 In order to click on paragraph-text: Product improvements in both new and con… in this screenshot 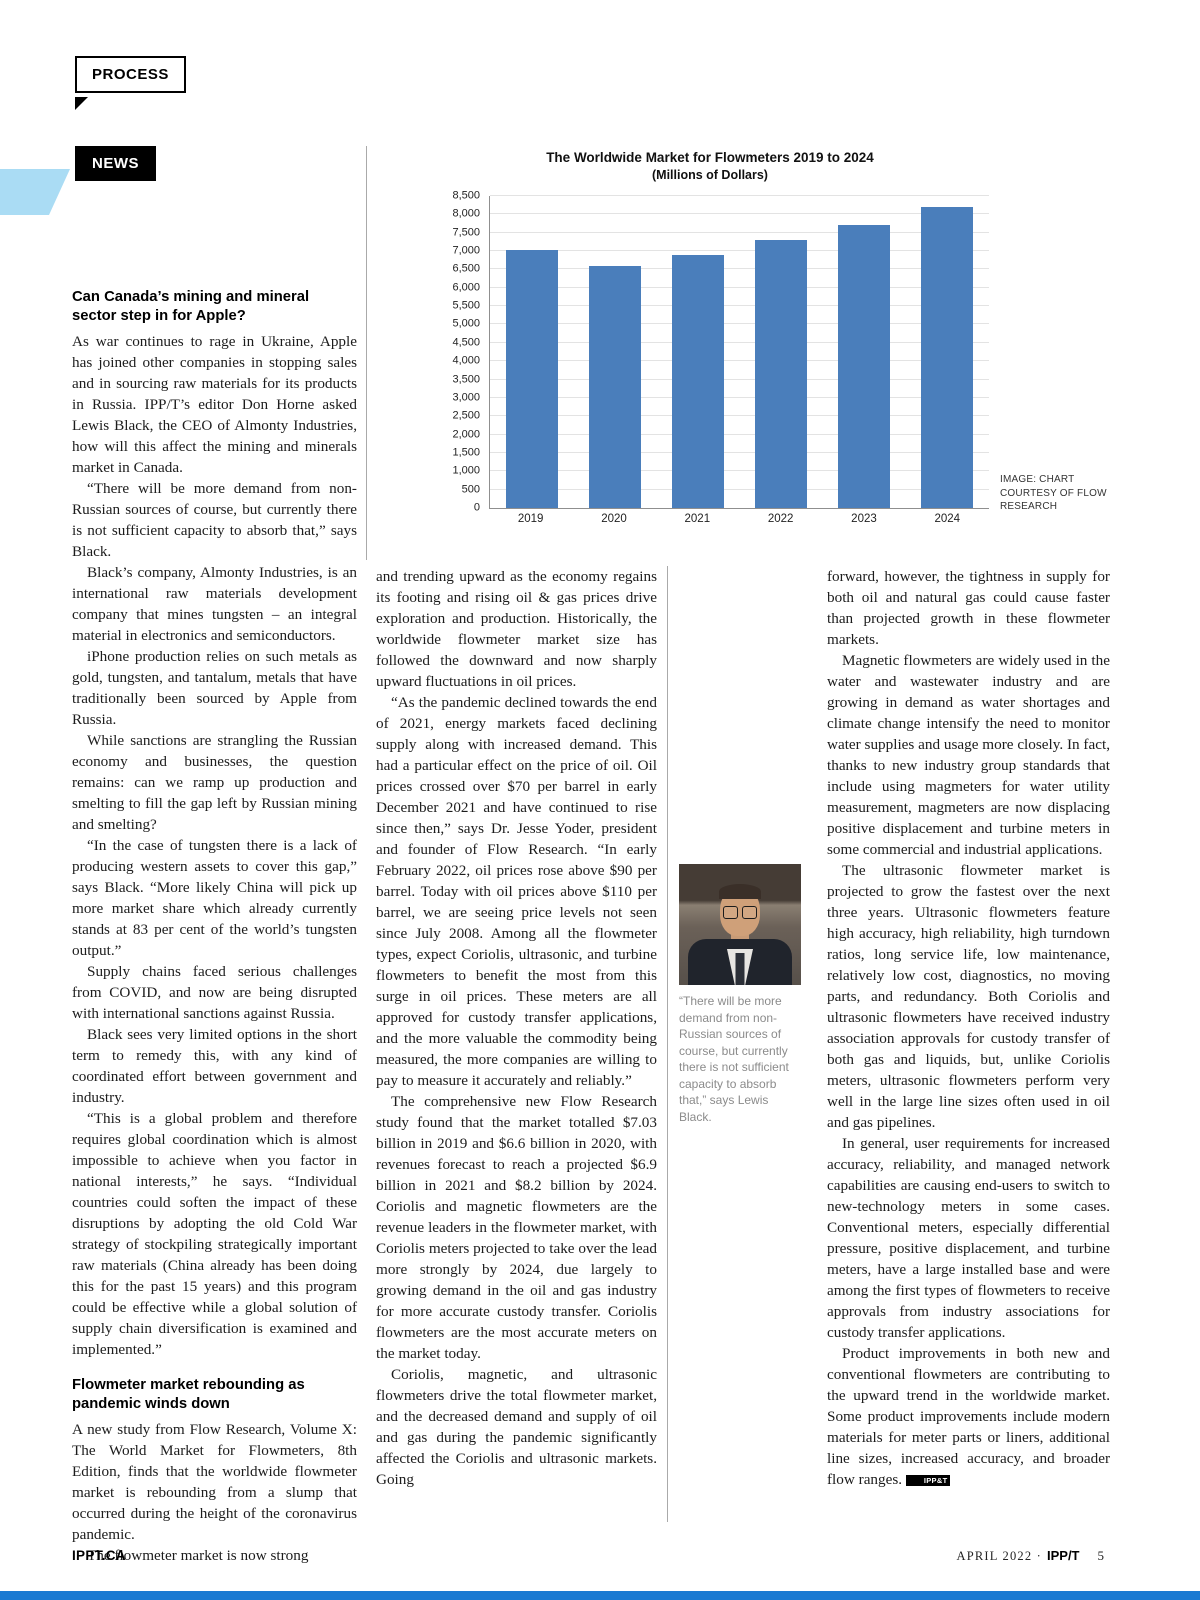, I will do `click(968, 1416)`.